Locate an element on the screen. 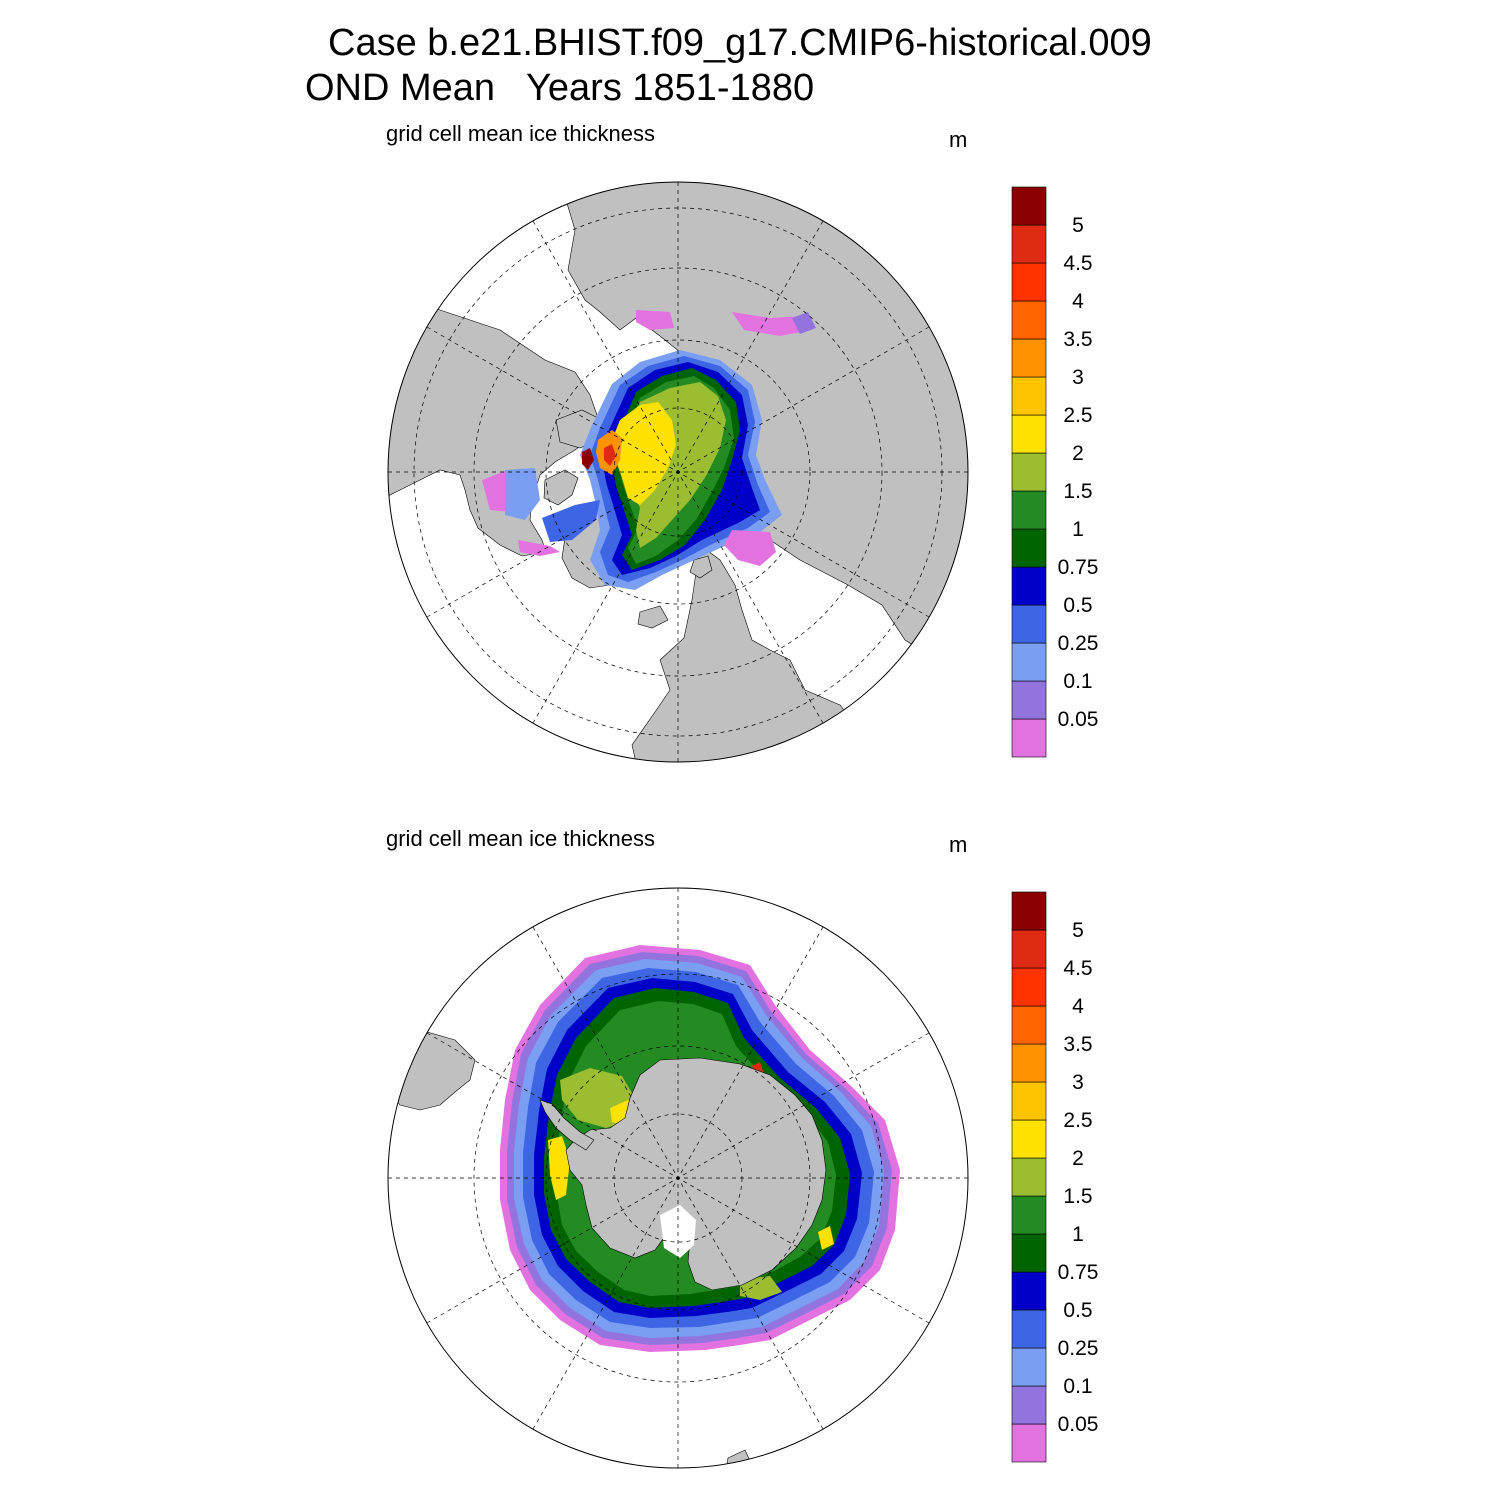  north-colorbar-label: 0.25 is located at coordinates (1078, 643).